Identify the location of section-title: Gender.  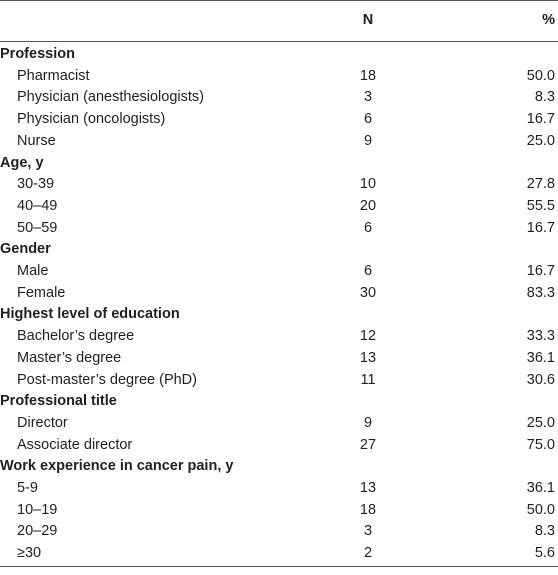
(25, 249).